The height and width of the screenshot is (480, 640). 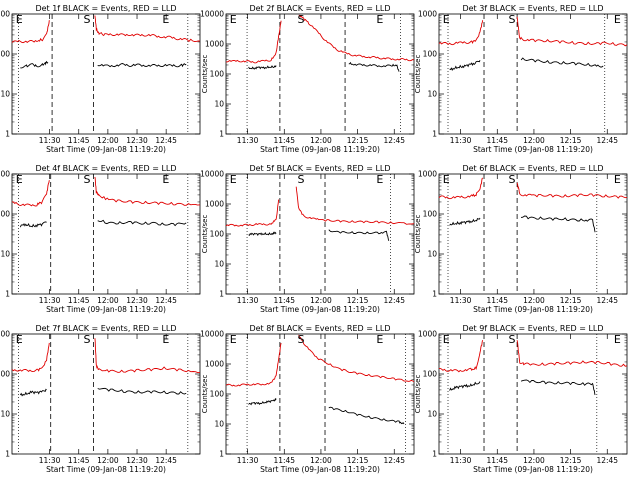 I want to click on panel-title: Det 9f BLACK = Events, RED = LLD, so click(x=532, y=328).